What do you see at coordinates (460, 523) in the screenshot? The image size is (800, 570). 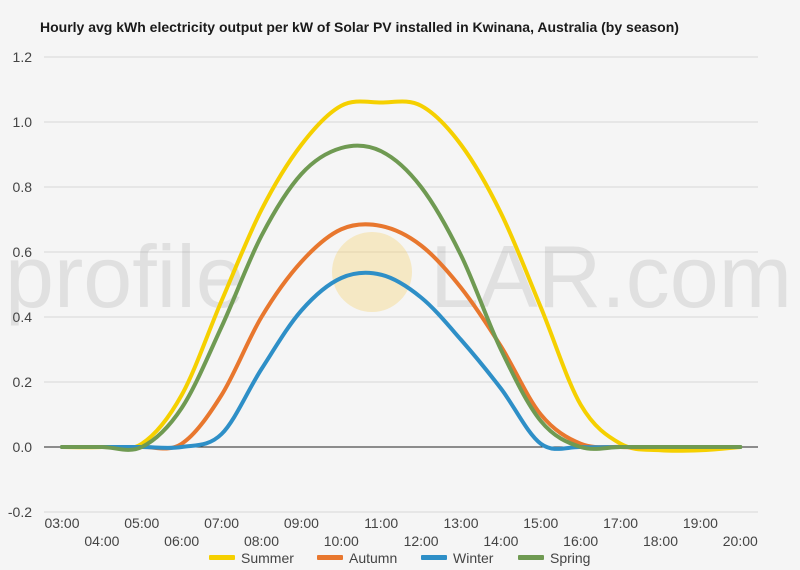 I see `x-tick-label: 13:00` at bounding box center [460, 523].